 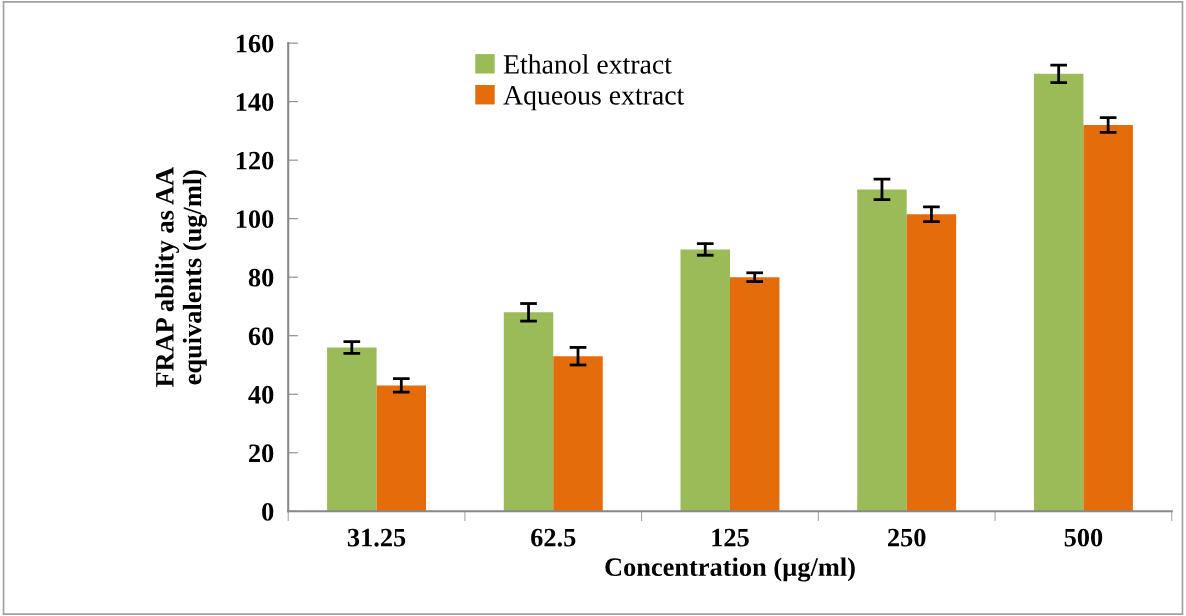 What do you see at coordinates (1083, 537) in the screenshot?
I see `x-tick-label: 500` at bounding box center [1083, 537].